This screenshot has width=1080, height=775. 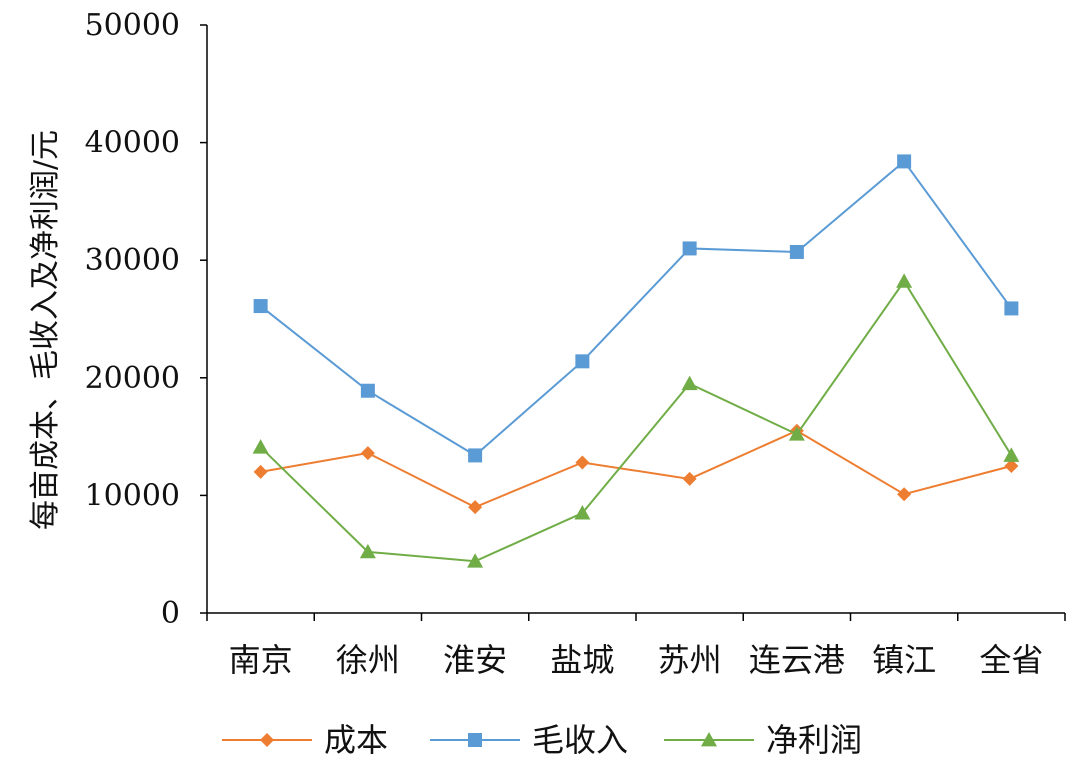 What do you see at coordinates (582, 660) in the screenshot?
I see `x-tick-label: 盐城` at bounding box center [582, 660].